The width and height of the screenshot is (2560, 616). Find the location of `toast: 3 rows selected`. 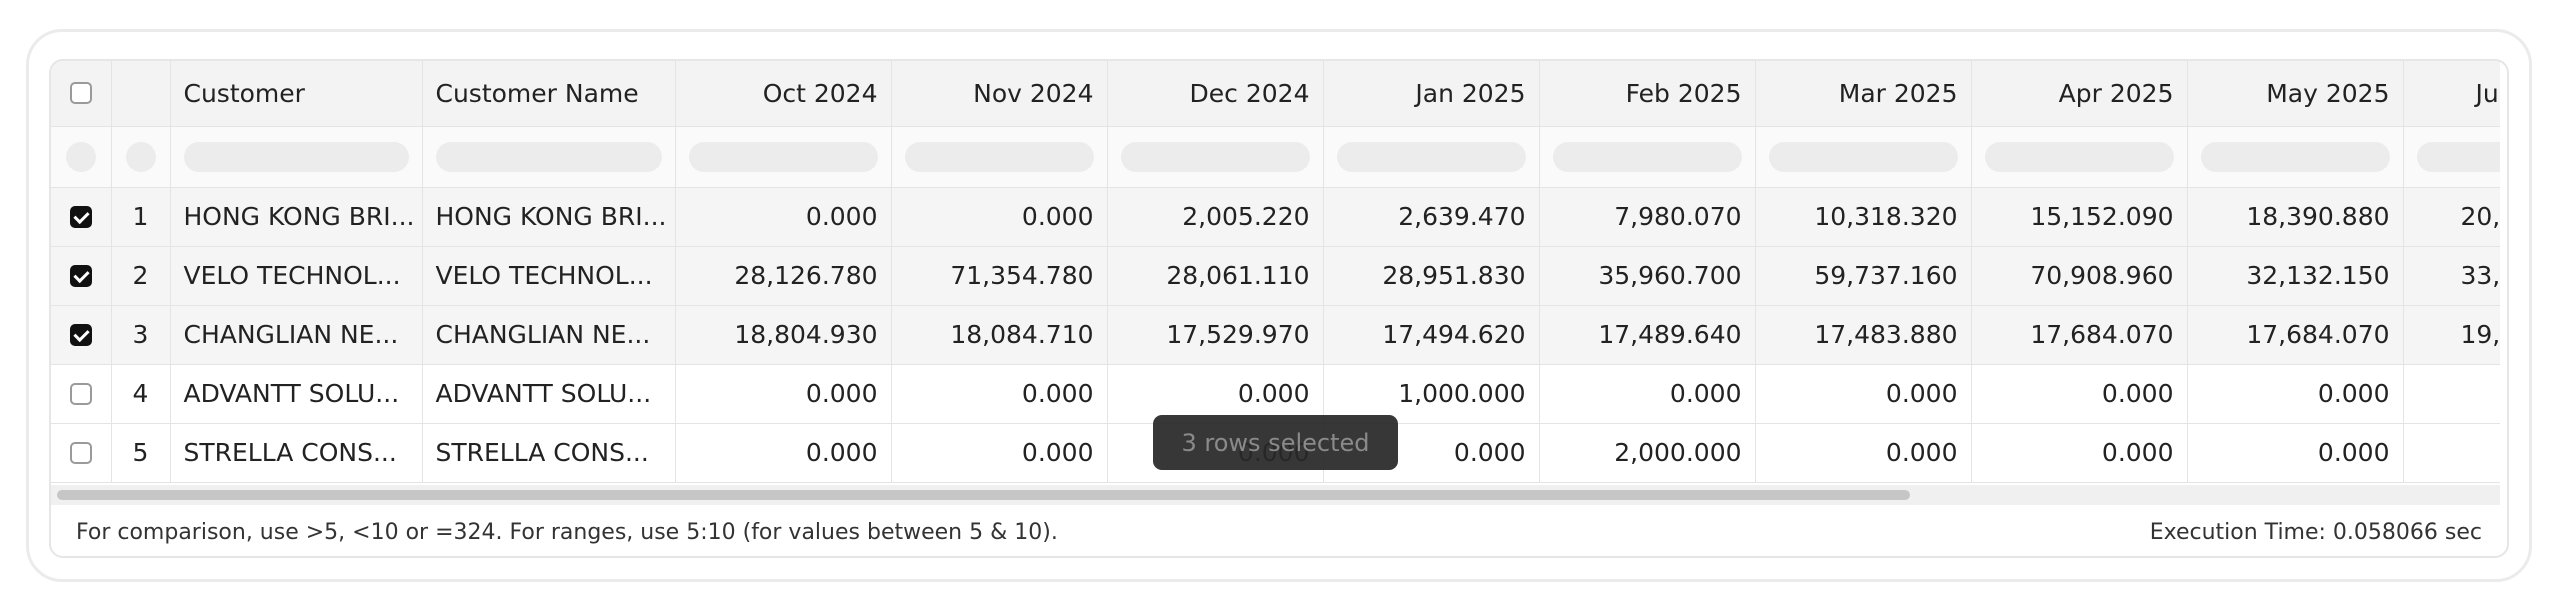

toast: 3 rows selected is located at coordinates (1275, 442).